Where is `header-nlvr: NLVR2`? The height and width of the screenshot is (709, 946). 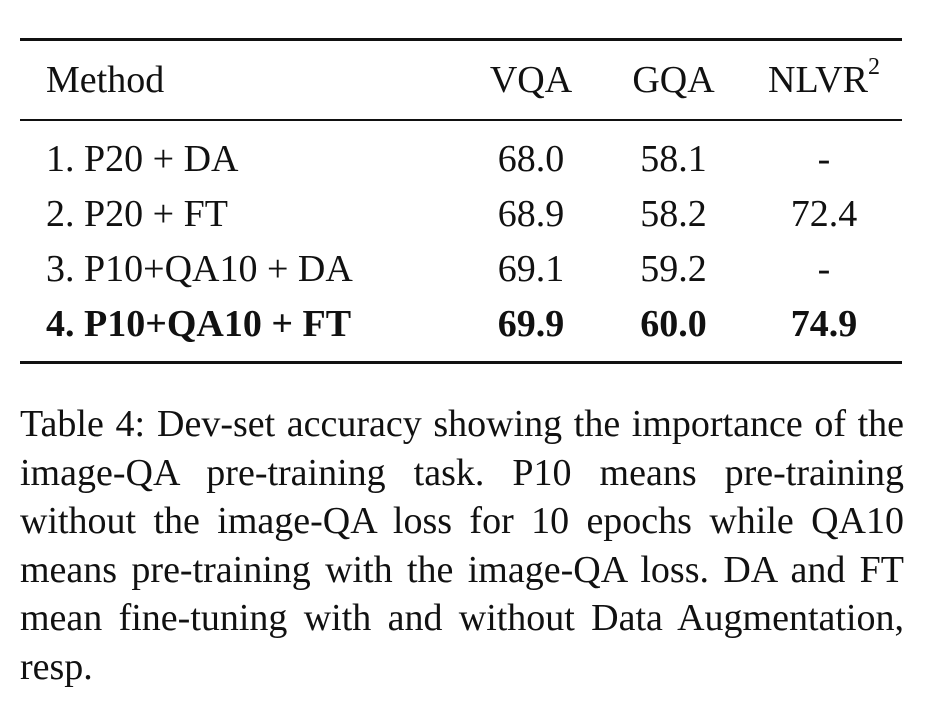
header-nlvr: NLVR2 is located at coordinates (824, 80).